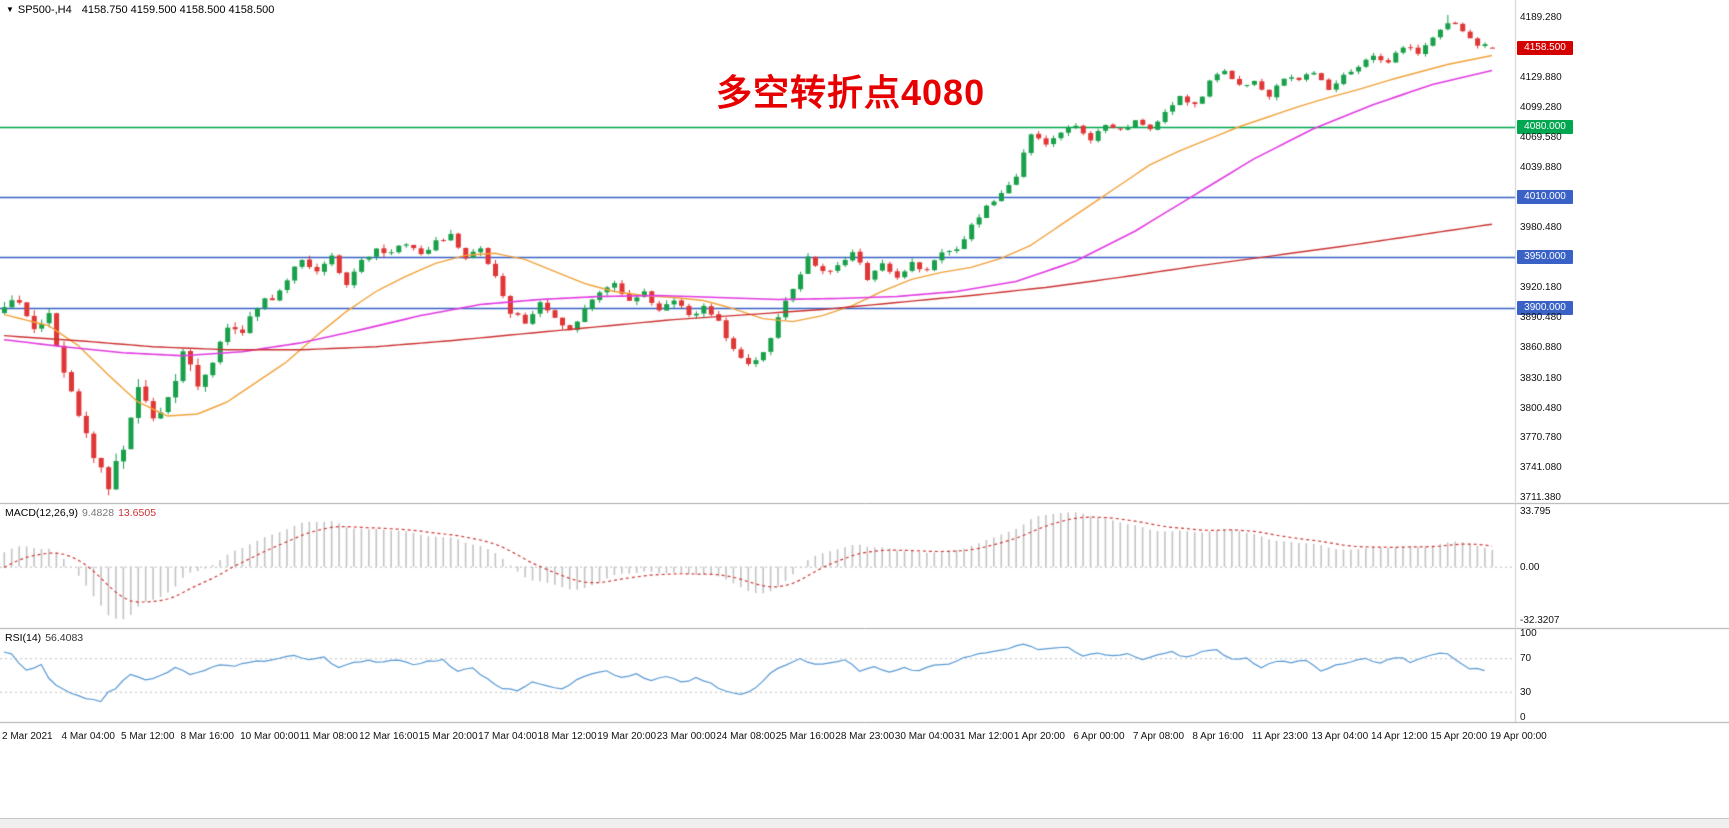  What do you see at coordinates (1540, 497) in the screenshot?
I see `y-axis-tick: 3711.380` at bounding box center [1540, 497].